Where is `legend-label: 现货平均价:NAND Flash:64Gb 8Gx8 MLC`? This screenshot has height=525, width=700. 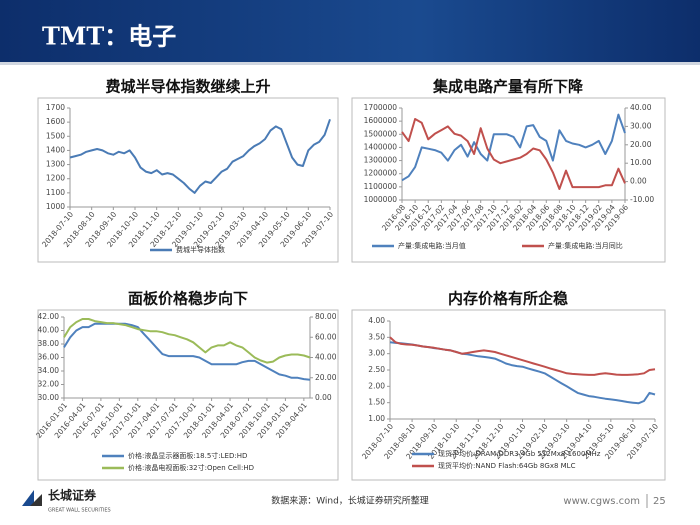 legend-label: 现货平均价:NAND Flash:64Gb 8Gx8 MLC is located at coordinates (507, 465).